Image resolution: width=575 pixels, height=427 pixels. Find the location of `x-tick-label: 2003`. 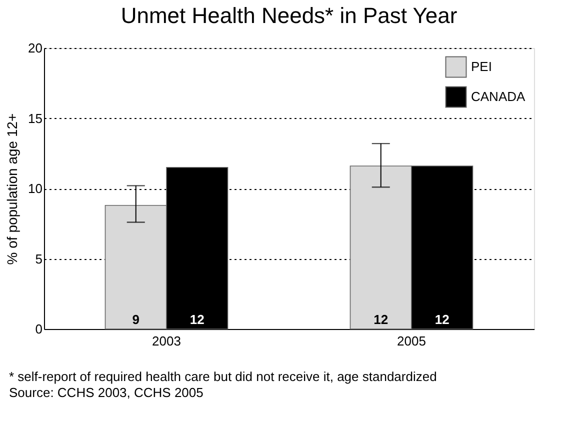

x-tick-label: 2003 is located at coordinates (166, 341).